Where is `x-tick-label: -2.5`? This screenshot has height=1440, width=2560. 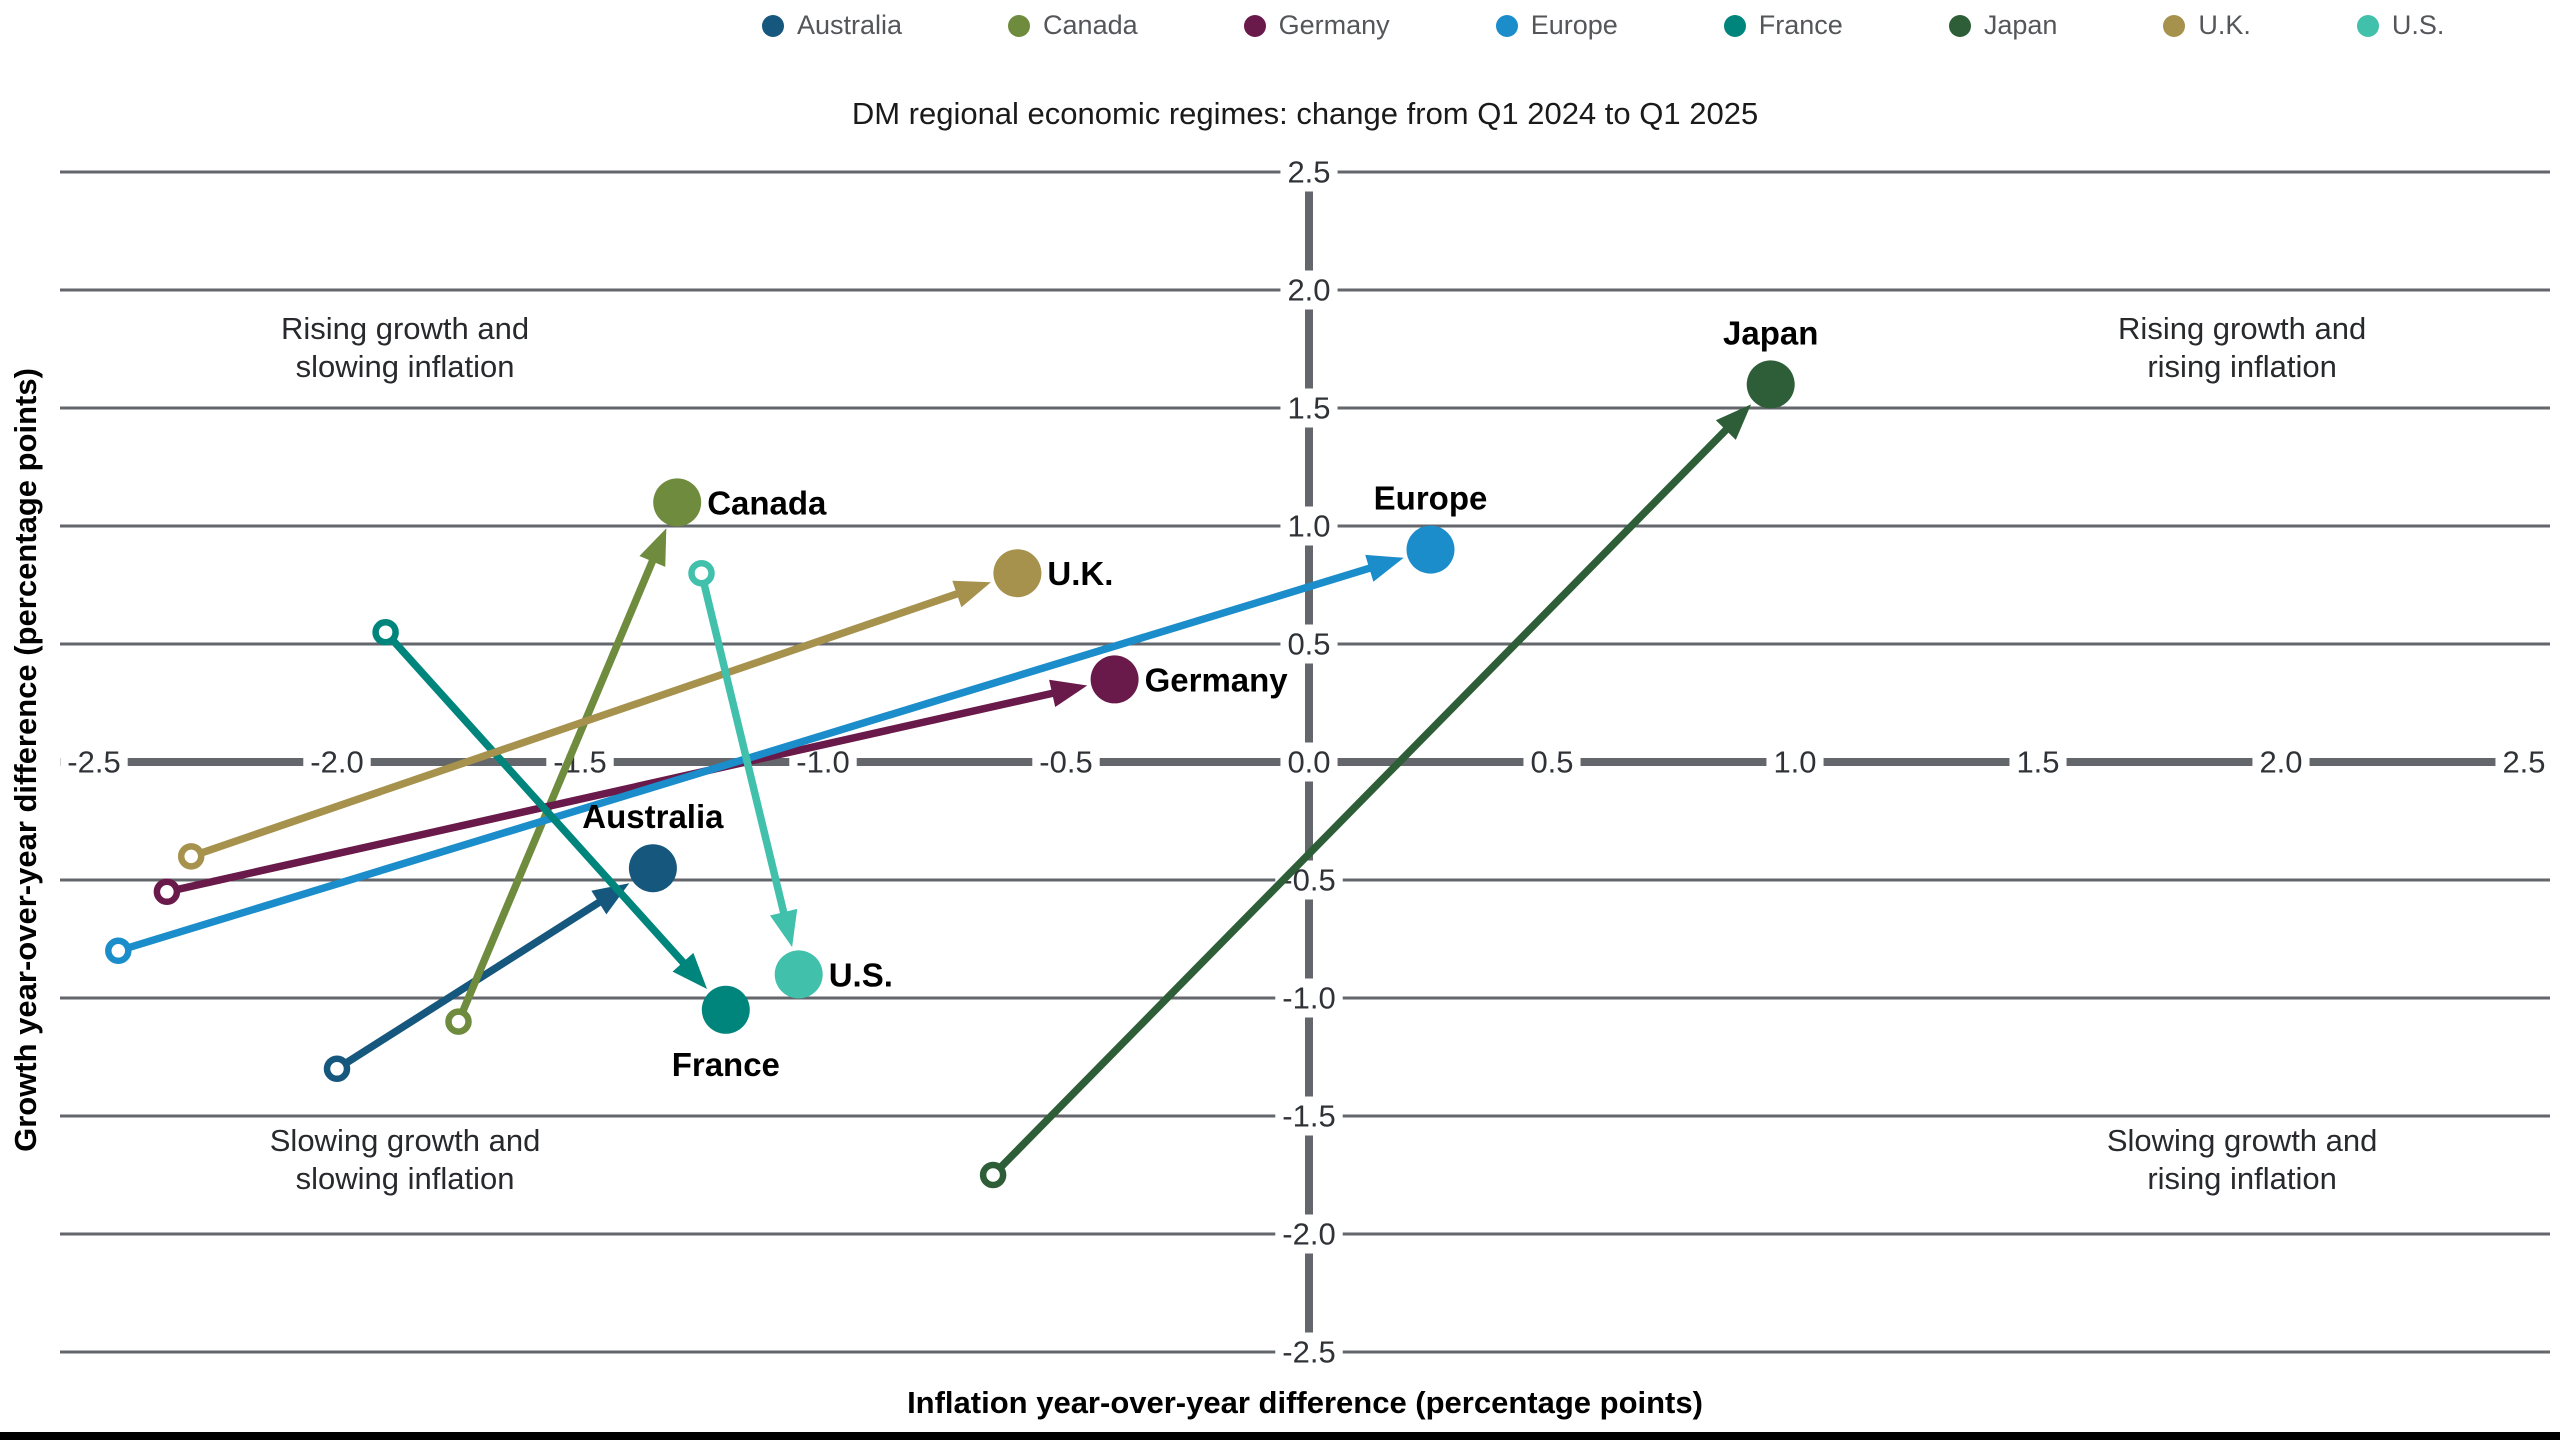
x-tick-label: -2.5 is located at coordinates (93, 762).